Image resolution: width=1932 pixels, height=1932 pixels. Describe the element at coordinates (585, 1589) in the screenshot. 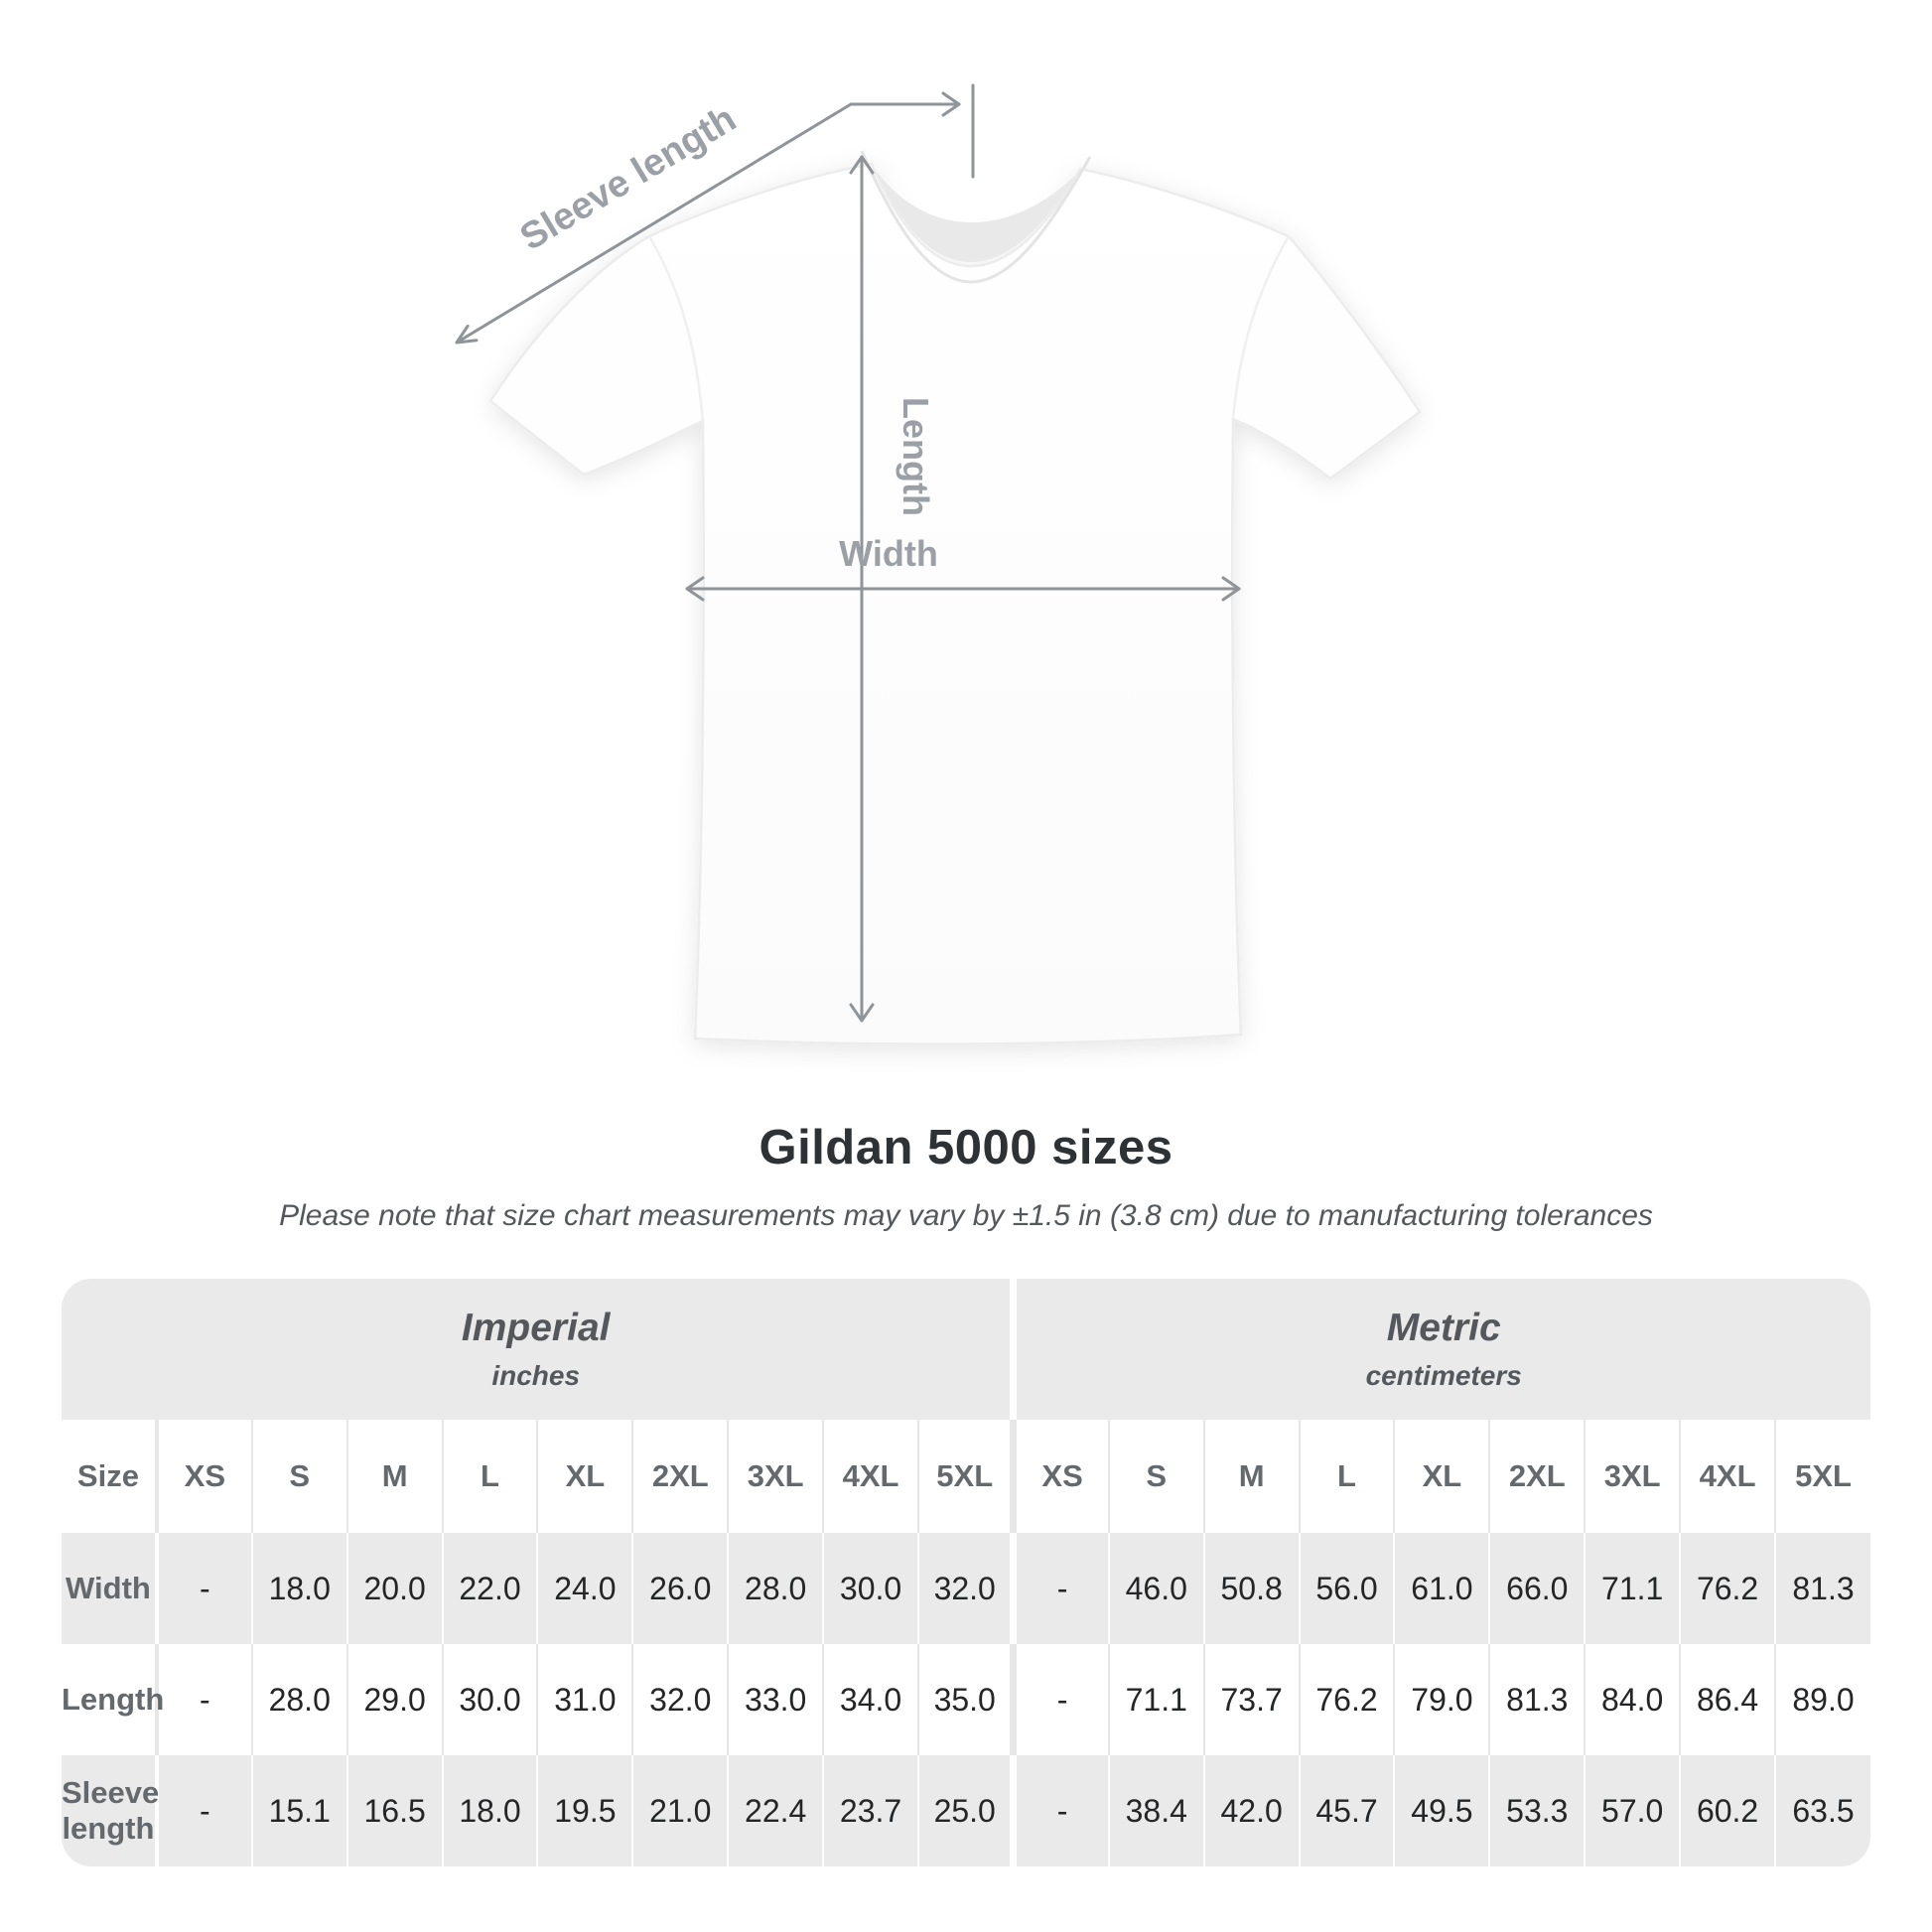

I see `value-cell-imperial: 24.0` at that location.